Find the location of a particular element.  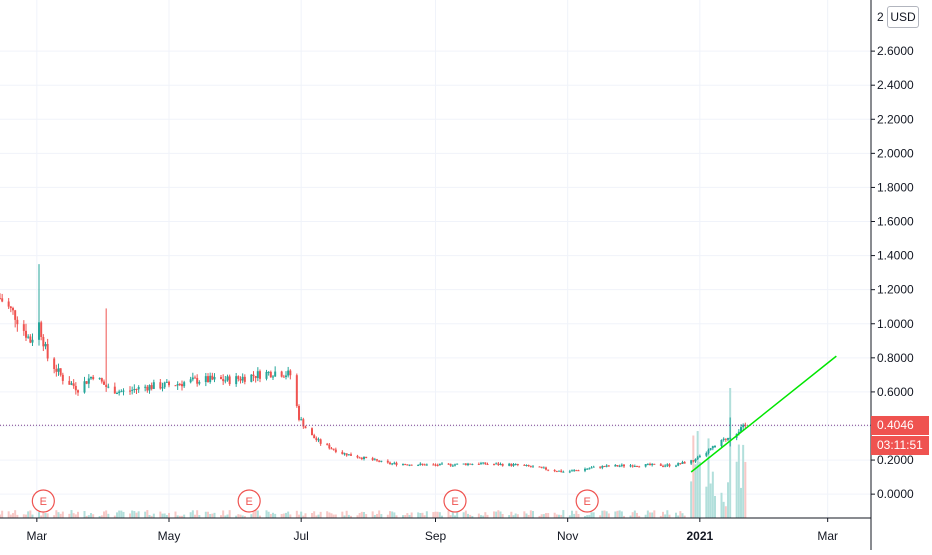

y-tick-label: 1.2000 is located at coordinates (895, 290).